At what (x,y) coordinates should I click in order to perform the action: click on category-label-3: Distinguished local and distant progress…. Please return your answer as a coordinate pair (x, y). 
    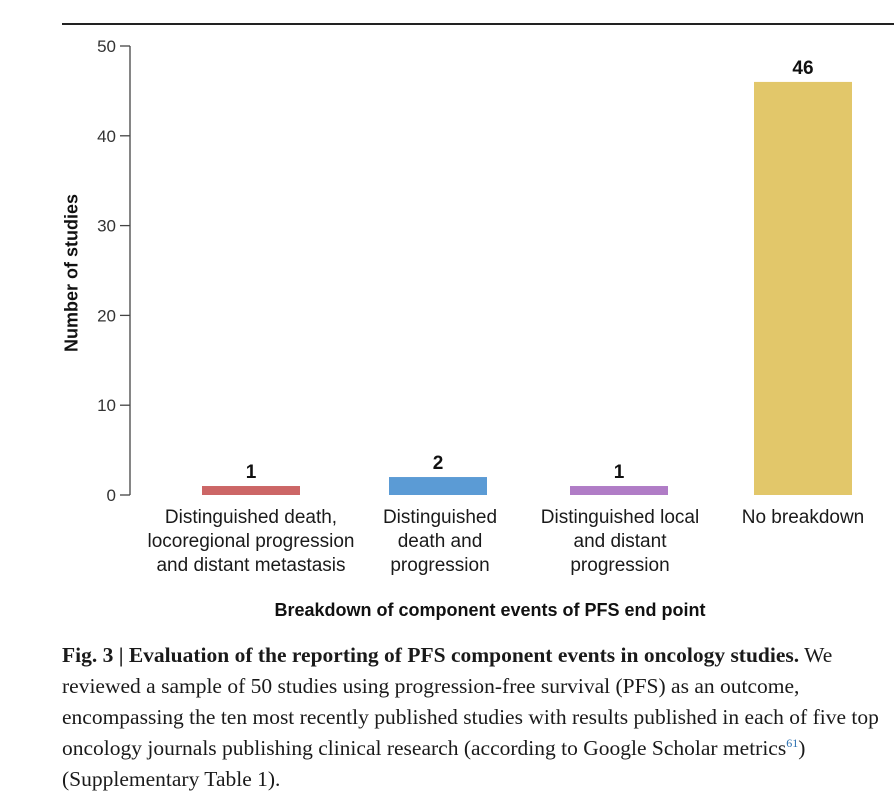
    Looking at the image, I should click on (620, 541).